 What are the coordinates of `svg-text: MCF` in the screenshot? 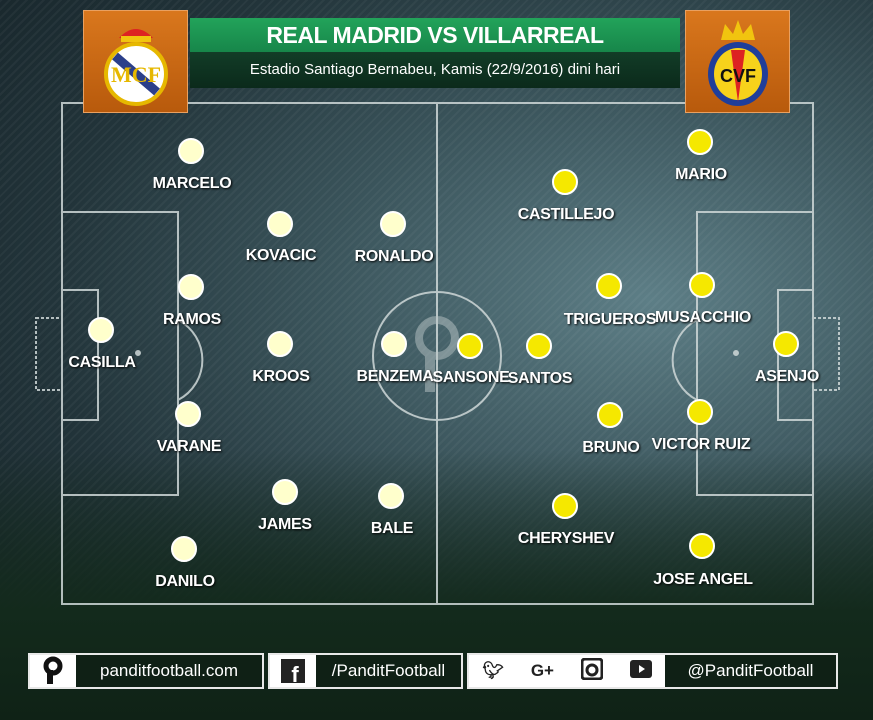 It's located at (135, 74).